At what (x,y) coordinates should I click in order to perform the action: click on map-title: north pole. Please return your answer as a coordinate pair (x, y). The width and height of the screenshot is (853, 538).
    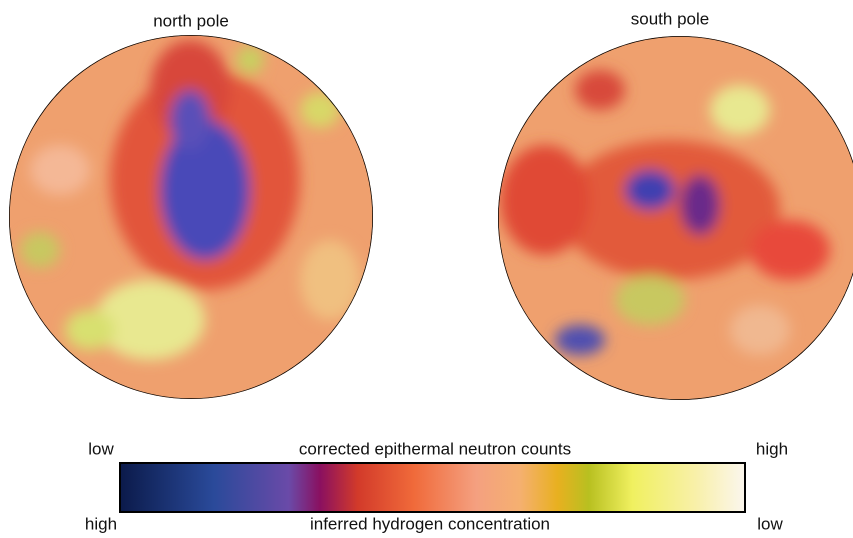
    Looking at the image, I should click on (191, 20).